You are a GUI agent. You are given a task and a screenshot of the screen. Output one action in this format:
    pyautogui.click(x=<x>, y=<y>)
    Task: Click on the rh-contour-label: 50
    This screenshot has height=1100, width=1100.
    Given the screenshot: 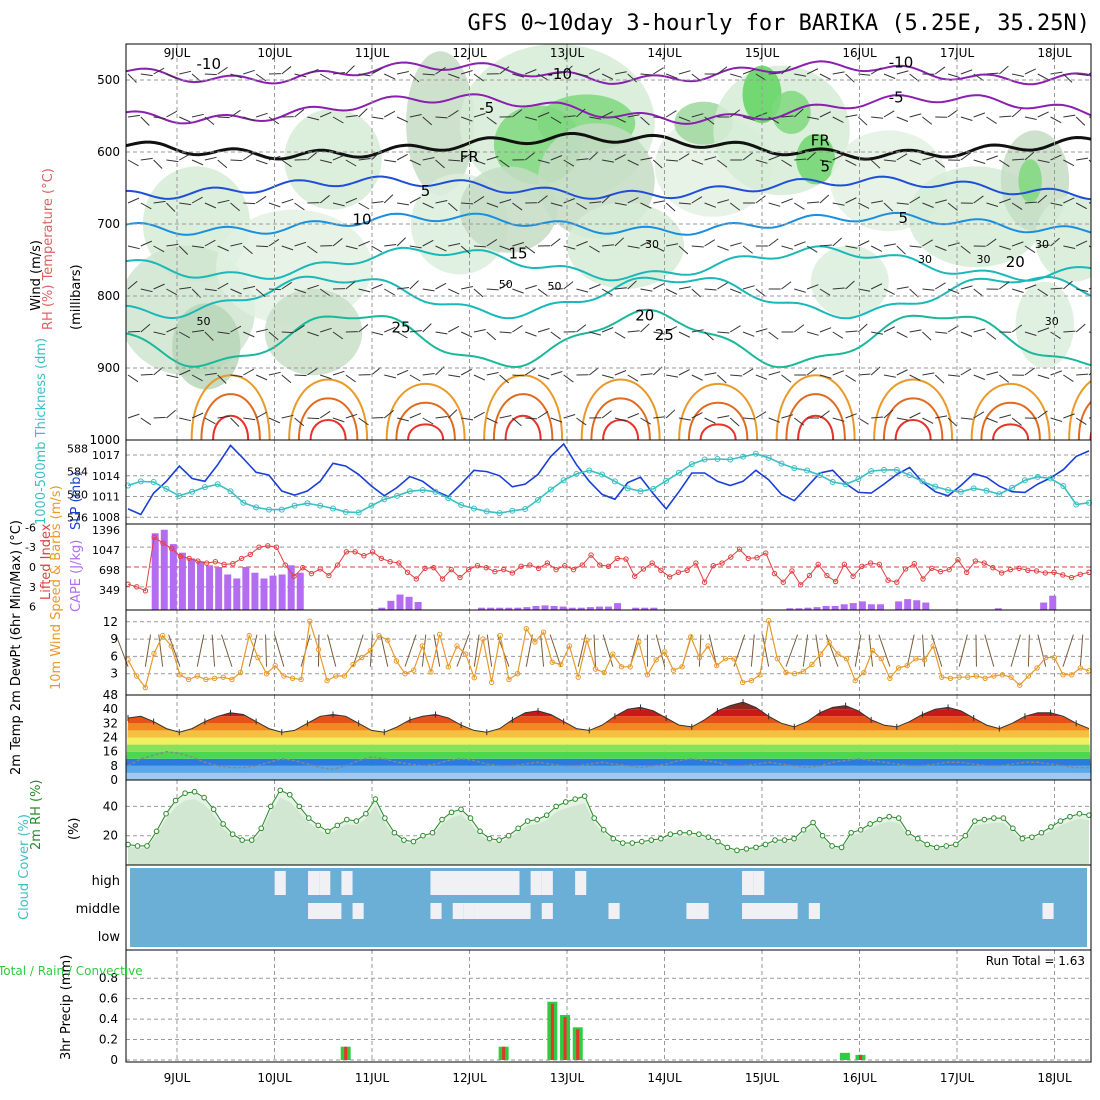 What is the action you would take?
    pyautogui.click(x=555, y=286)
    